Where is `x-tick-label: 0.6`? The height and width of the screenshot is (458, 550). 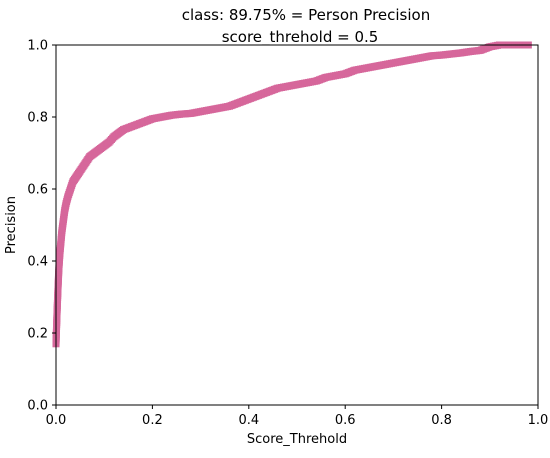
x-tick-label: 0.6 is located at coordinates (345, 420).